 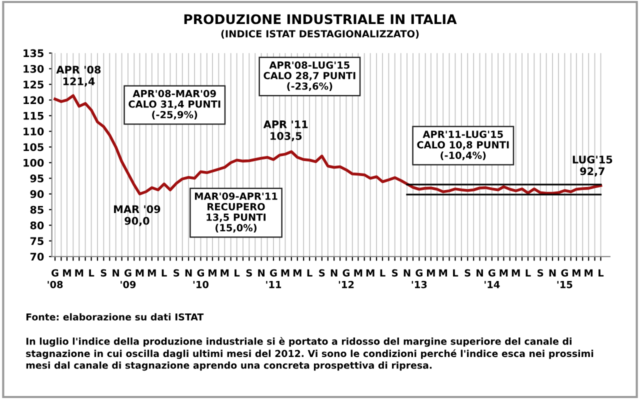 What do you see at coordinates (201, 278) in the screenshot?
I see `x-tick-label: G '10` at bounding box center [201, 278].